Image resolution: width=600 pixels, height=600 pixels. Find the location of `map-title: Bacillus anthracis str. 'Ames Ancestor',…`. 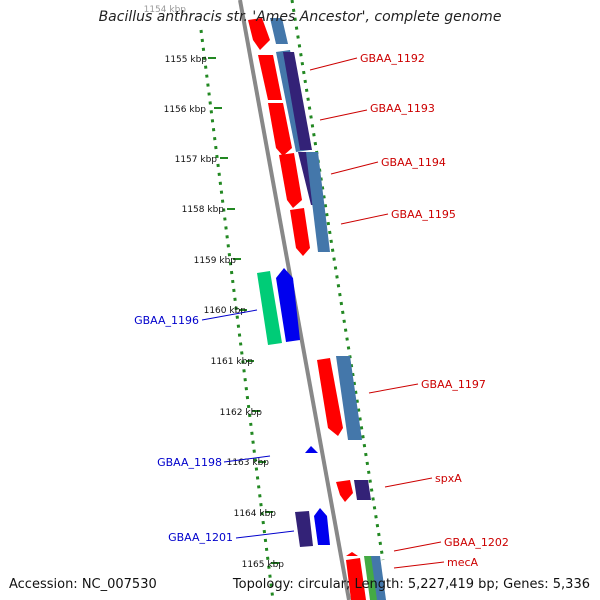

map-title: Bacillus anthracis str. 'Ames Ancestor',… is located at coordinates (300, 17).